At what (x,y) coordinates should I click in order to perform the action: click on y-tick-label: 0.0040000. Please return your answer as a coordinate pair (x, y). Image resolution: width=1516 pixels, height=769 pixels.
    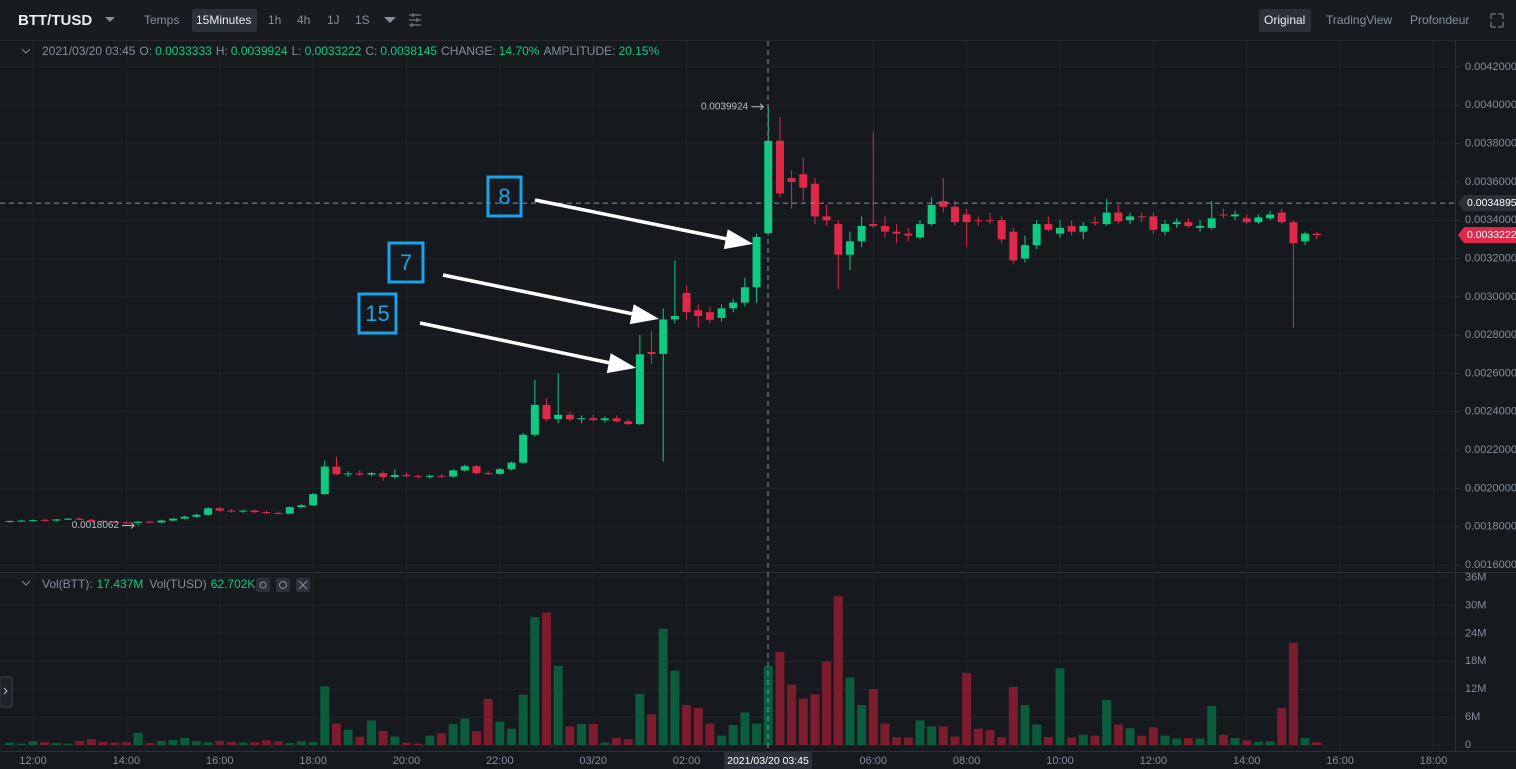
    Looking at the image, I should click on (1490, 105).